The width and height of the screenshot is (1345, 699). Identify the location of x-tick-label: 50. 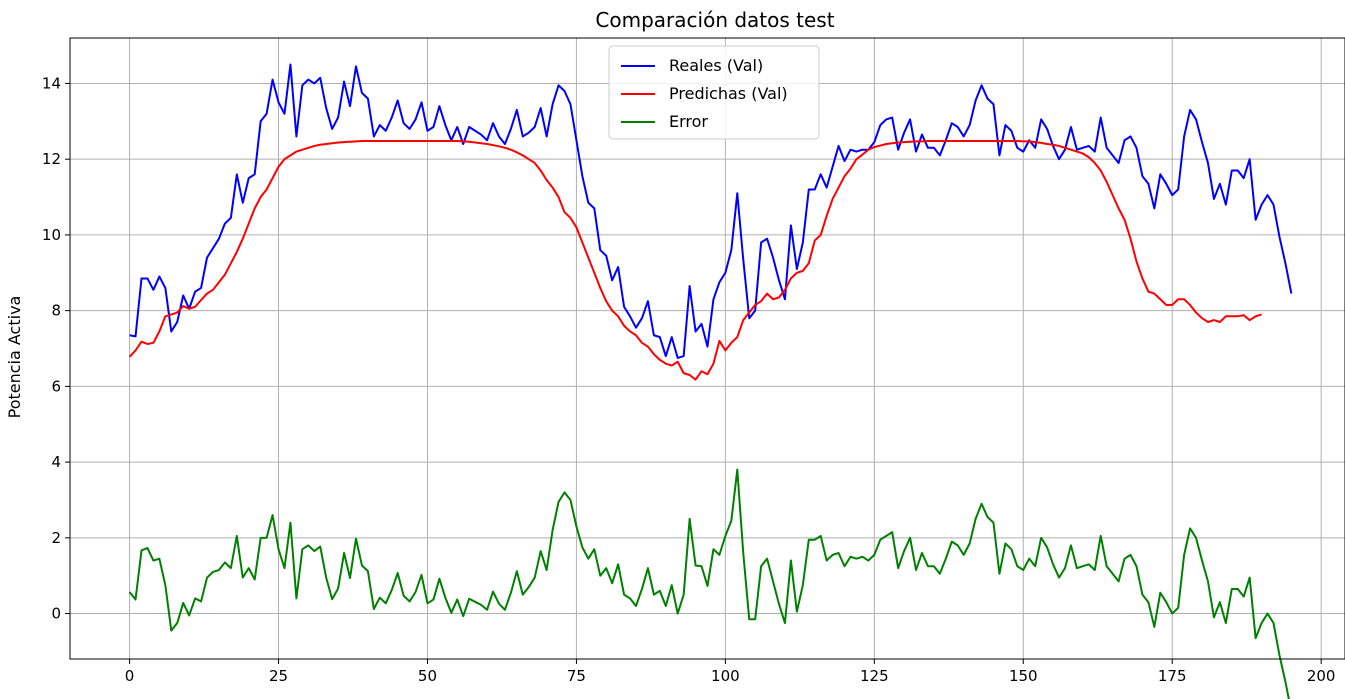
(427, 676).